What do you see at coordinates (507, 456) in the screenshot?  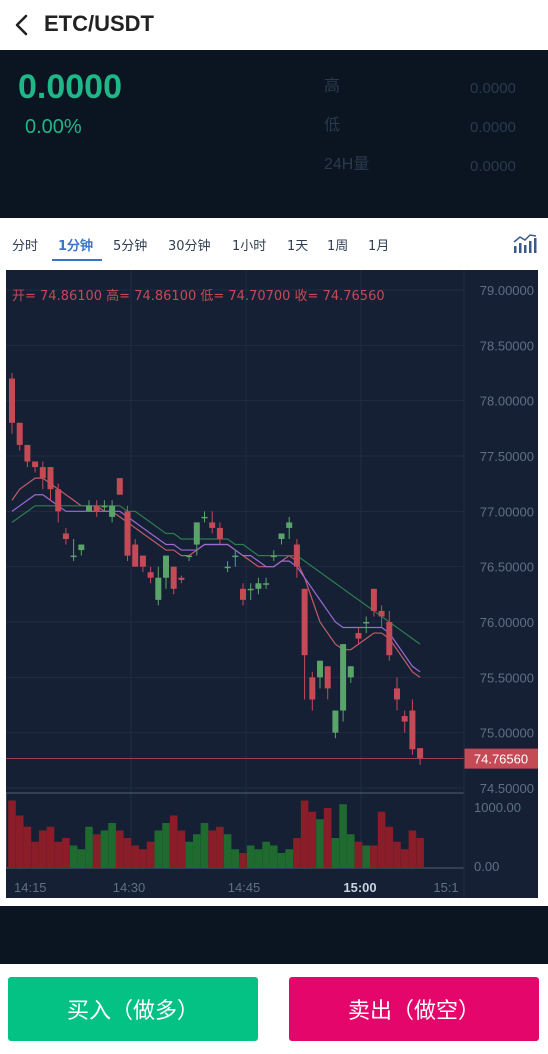 I see `price-tick-label: 77.50000` at bounding box center [507, 456].